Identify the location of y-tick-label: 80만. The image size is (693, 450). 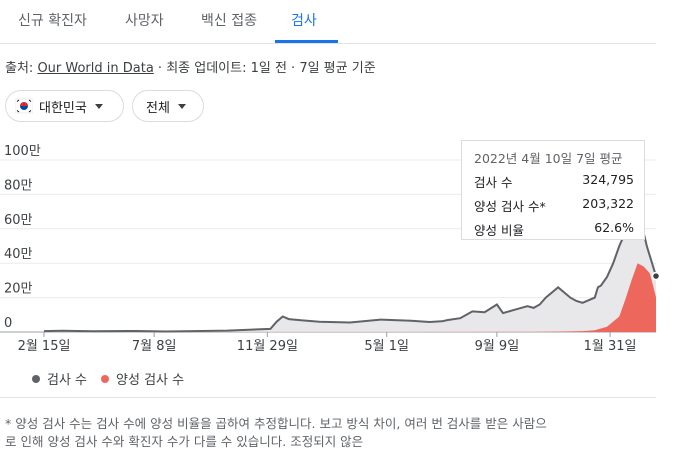
(18, 185).